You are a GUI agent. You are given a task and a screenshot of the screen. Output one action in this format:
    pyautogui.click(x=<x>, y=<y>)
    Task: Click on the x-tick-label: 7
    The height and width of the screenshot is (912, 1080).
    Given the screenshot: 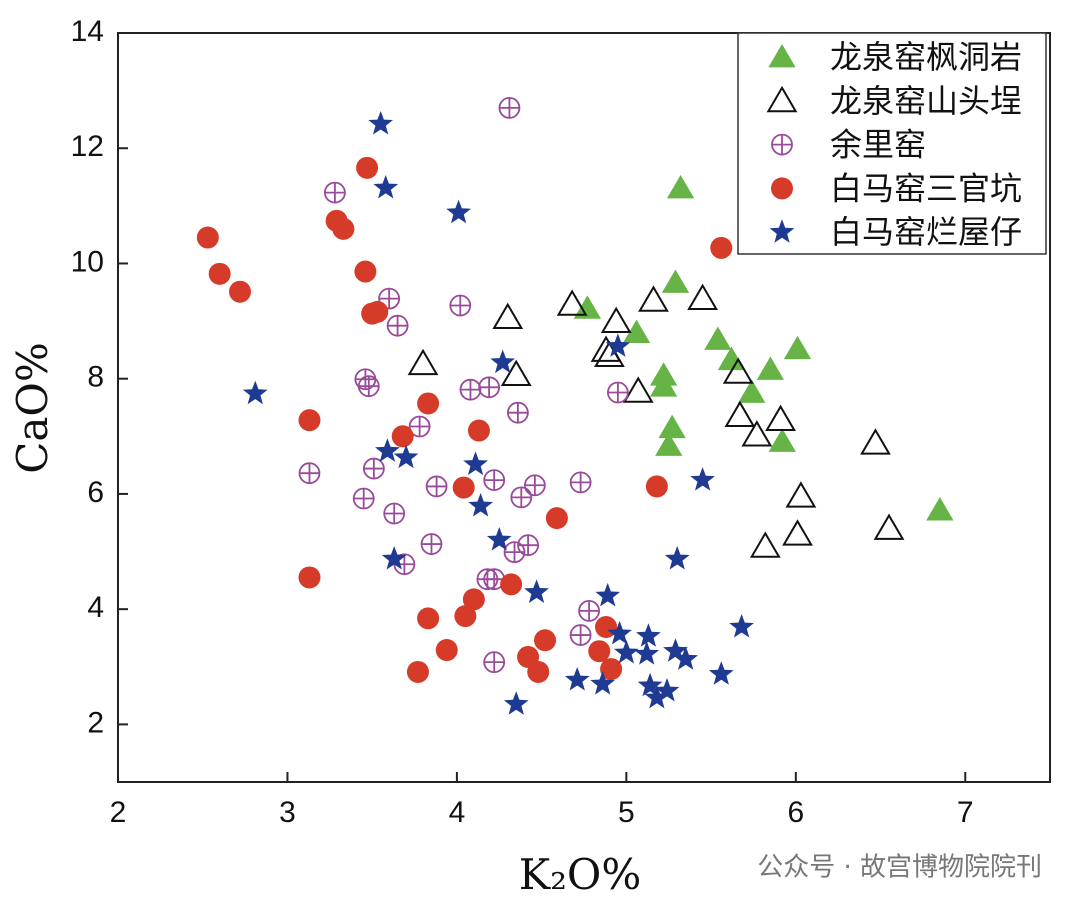 What is the action you would take?
    pyautogui.click(x=965, y=812)
    